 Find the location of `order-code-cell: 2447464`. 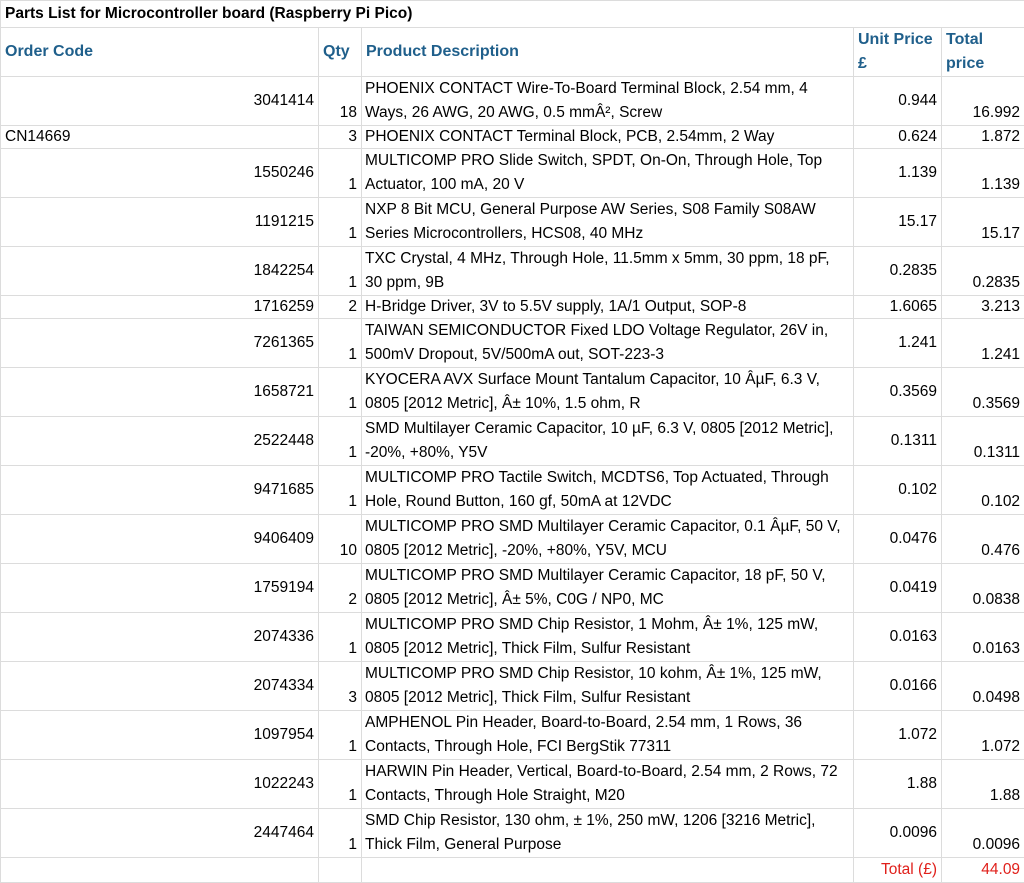

order-code-cell: 2447464 is located at coordinates (160, 833).